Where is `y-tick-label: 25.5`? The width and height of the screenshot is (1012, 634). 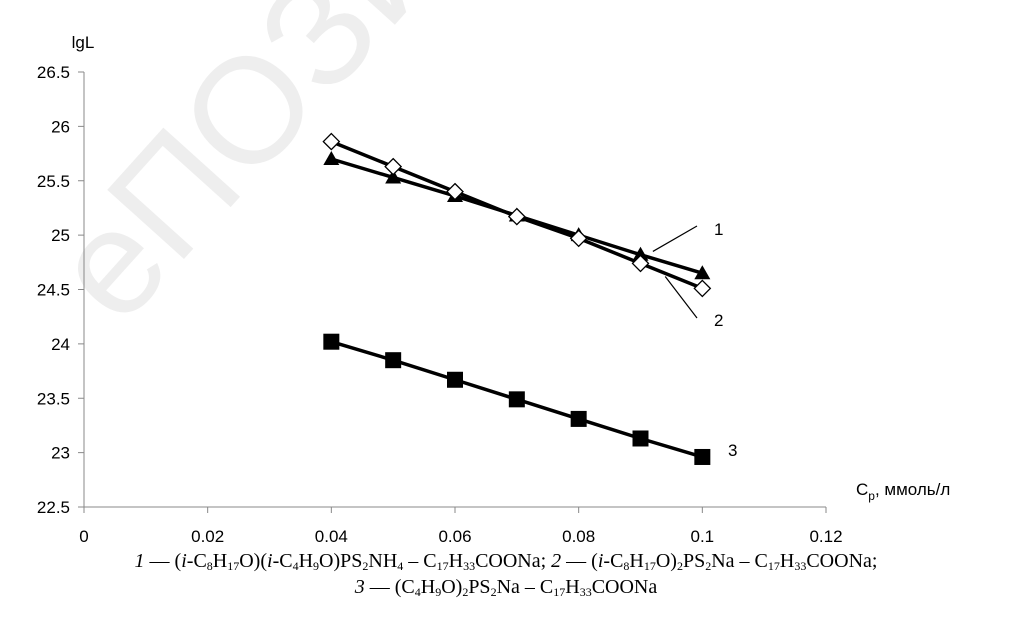 y-tick-label: 25.5 is located at coordinates (53, 181).